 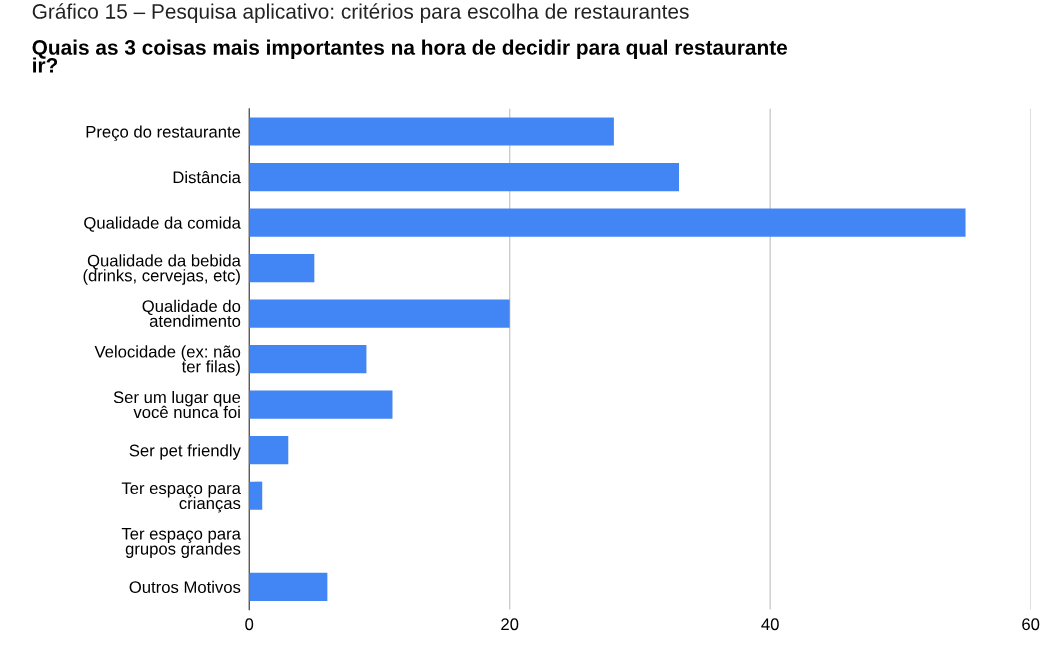 I want to click on chart-title: Quais as 3 coisas mais importantes na hora de decidir para qual restaurante ir?, so click(x=410, y=56).